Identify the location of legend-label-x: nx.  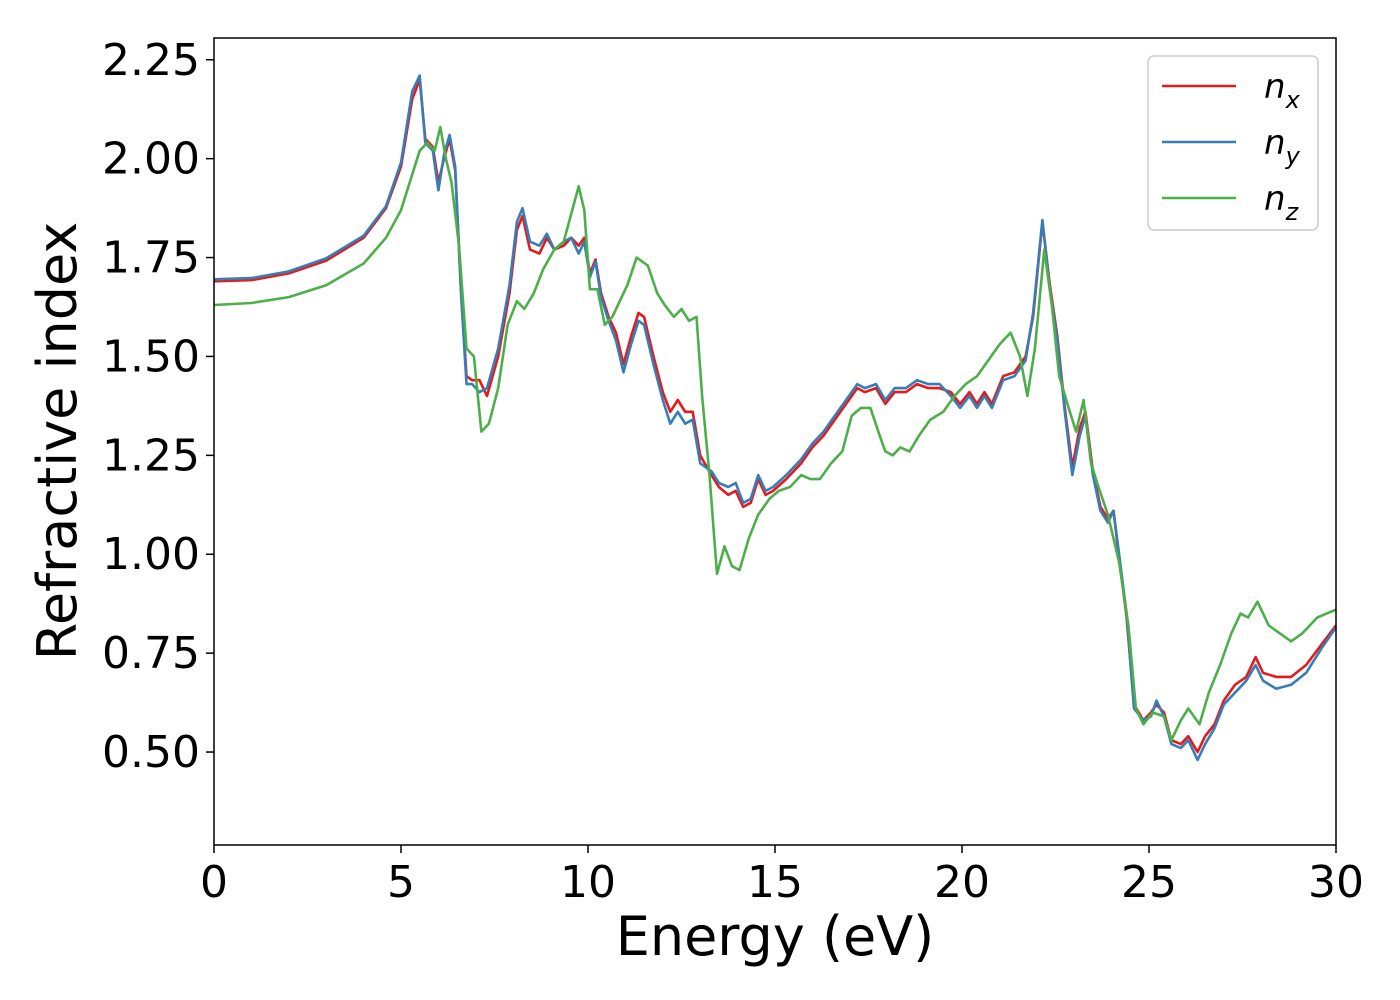
(1282, 90).